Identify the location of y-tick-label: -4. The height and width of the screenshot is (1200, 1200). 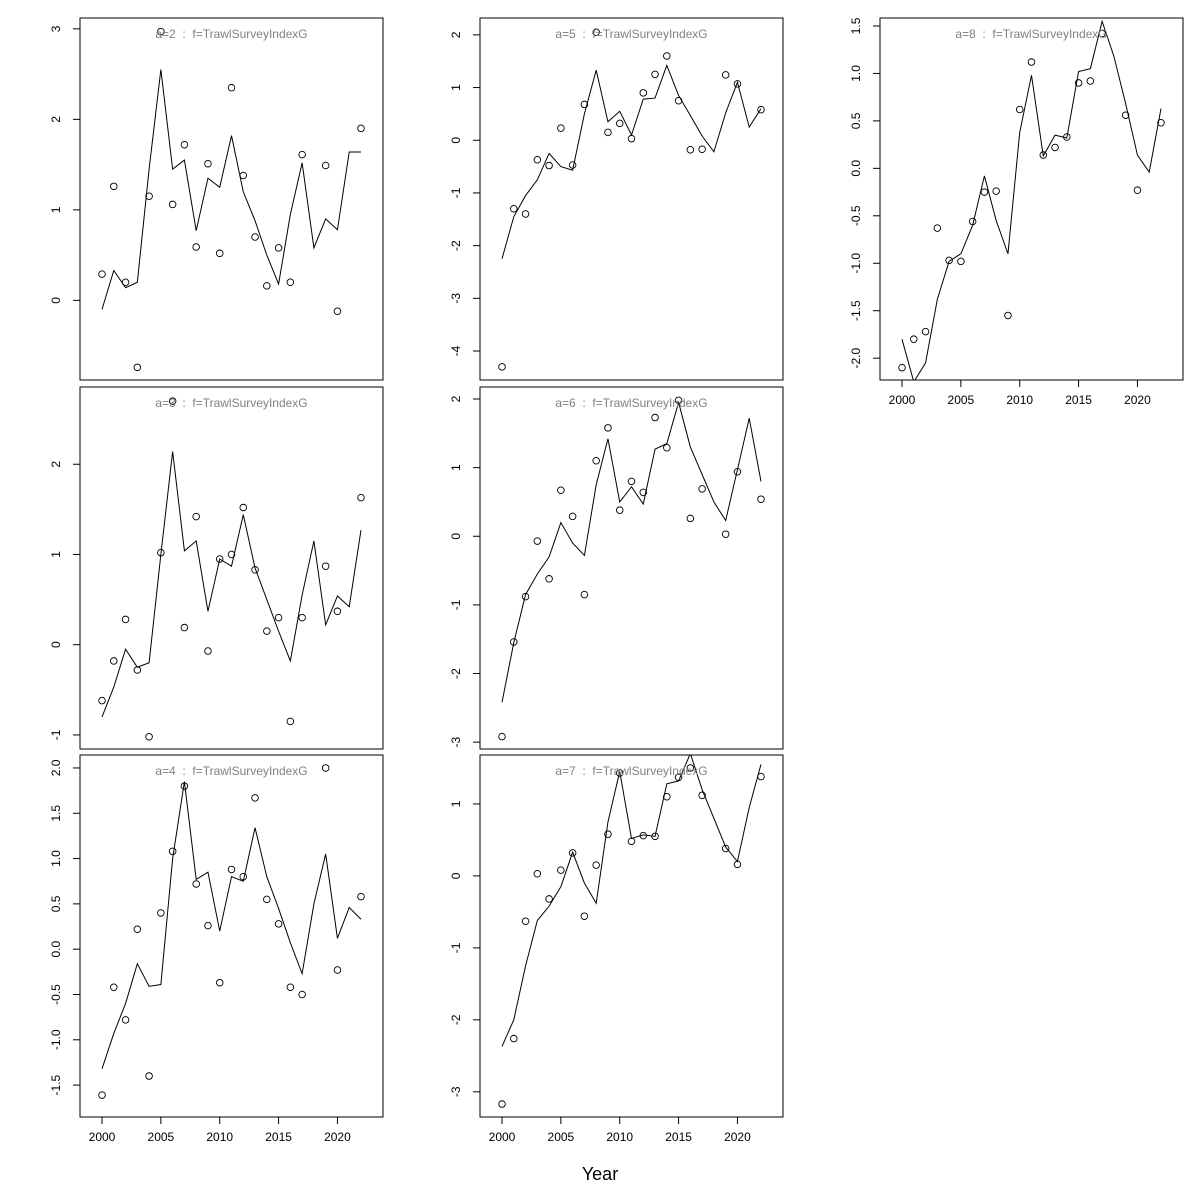
(456, 350).